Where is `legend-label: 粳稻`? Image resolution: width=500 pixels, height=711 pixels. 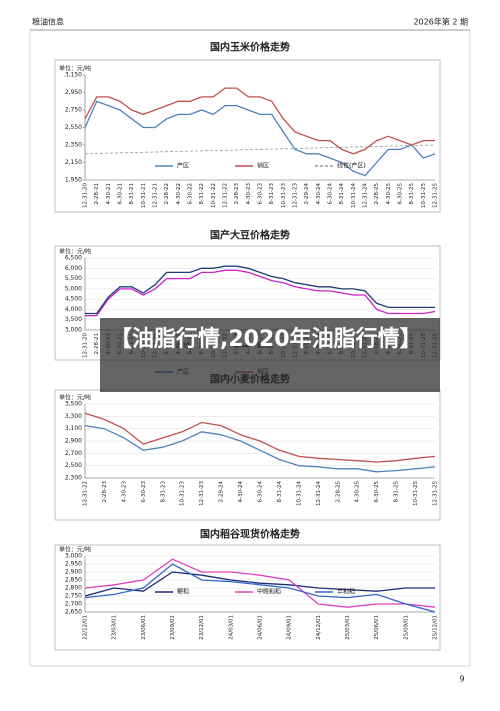
legend-label: 粳稻 is located at coordinates (183, 592).